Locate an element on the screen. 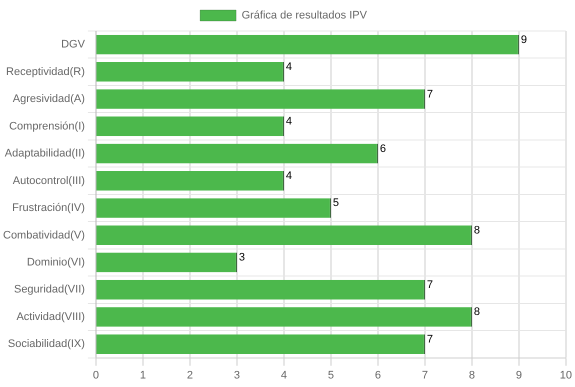  legend-label: Gráfica de resultados IPV is located at coordinates (305, 16).